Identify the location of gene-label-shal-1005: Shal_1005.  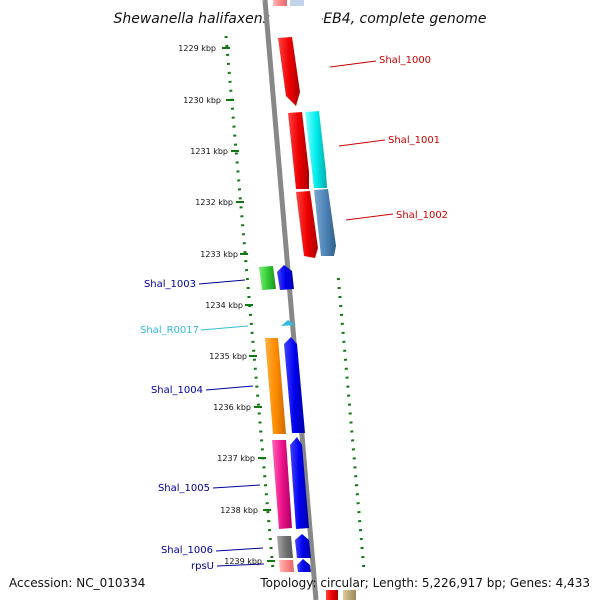
(184, 488).